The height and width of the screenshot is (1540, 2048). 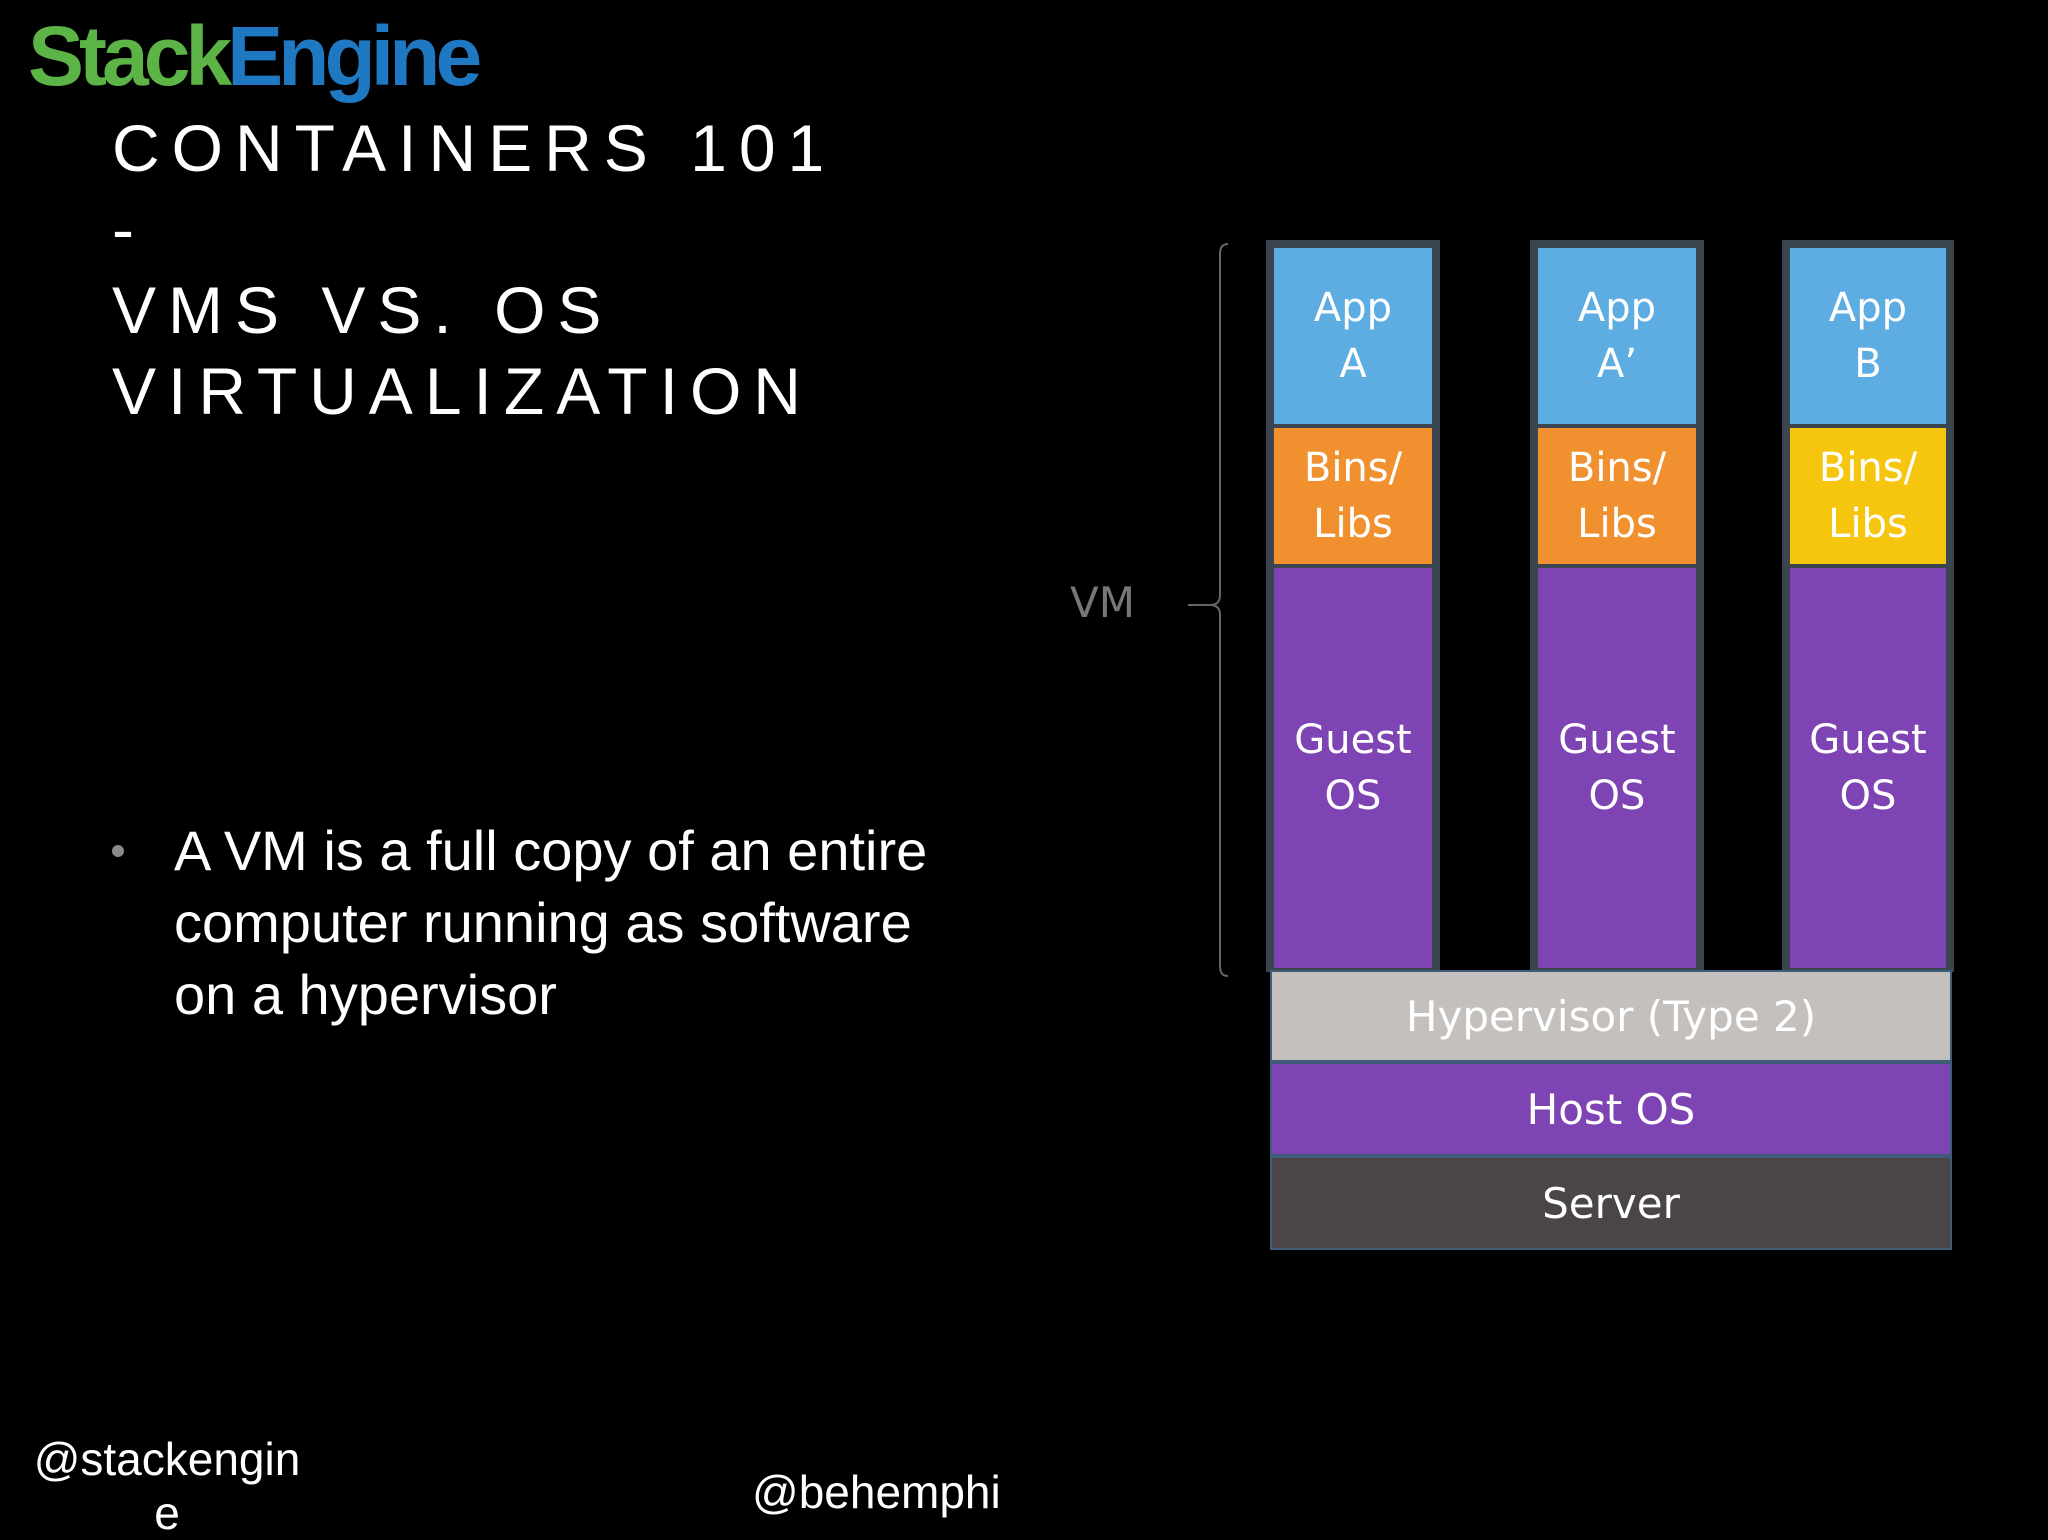 What do you see at coordinates (167, 1486) in the screenshot?
I see `footer-handle-stackengine: @stackengine` at bounding box center [167, 1486].